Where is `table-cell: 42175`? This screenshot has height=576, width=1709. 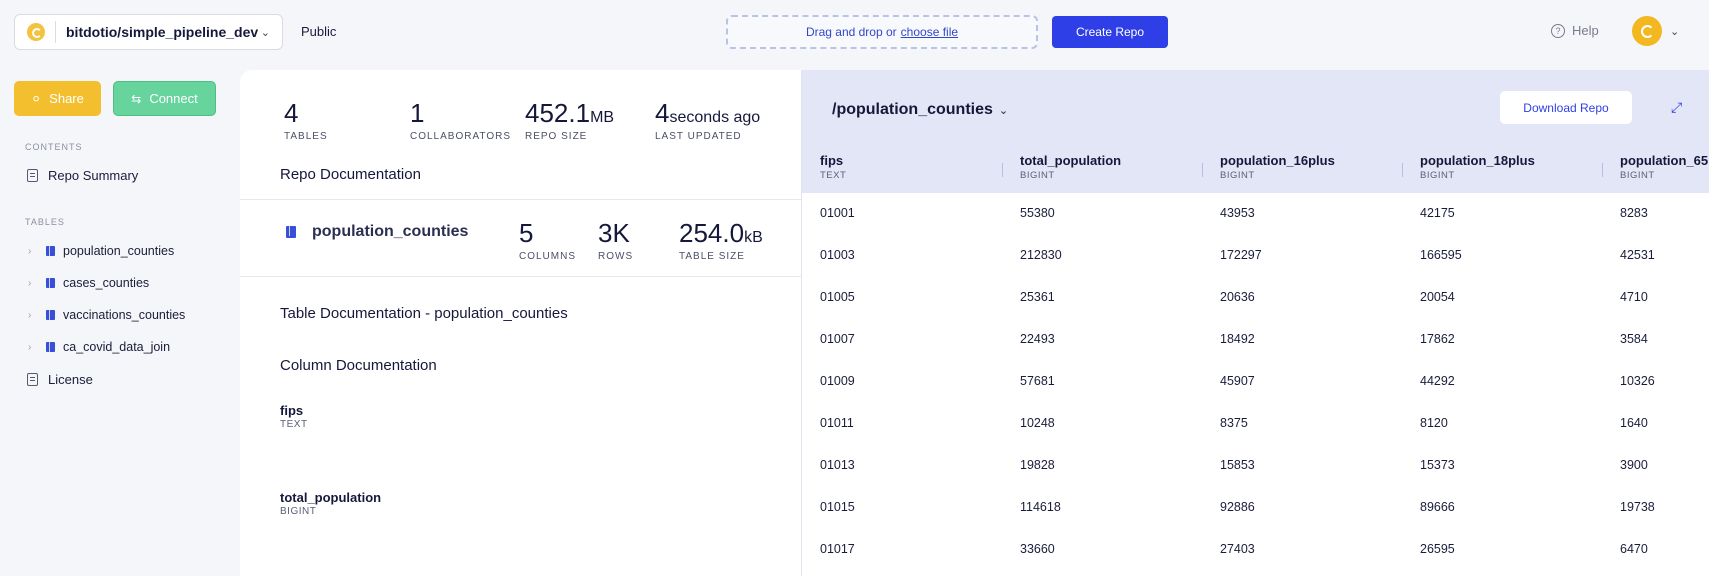 table-cell: 42175 is located at coordinates (1437, 213).